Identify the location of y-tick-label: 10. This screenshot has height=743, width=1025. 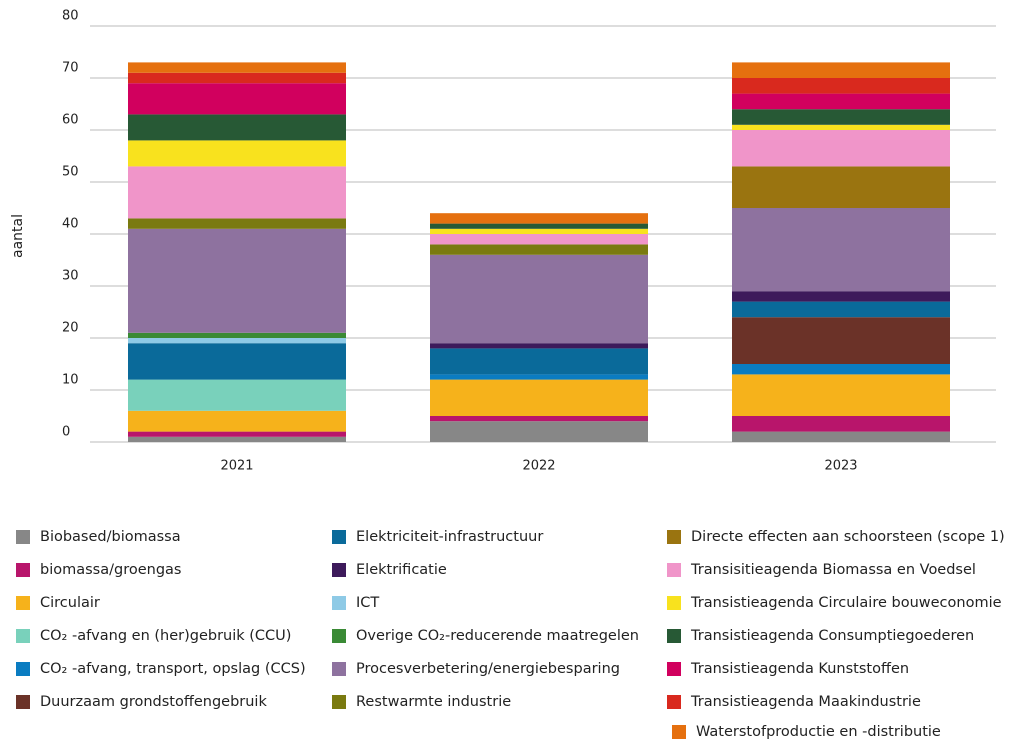
(70, 380).